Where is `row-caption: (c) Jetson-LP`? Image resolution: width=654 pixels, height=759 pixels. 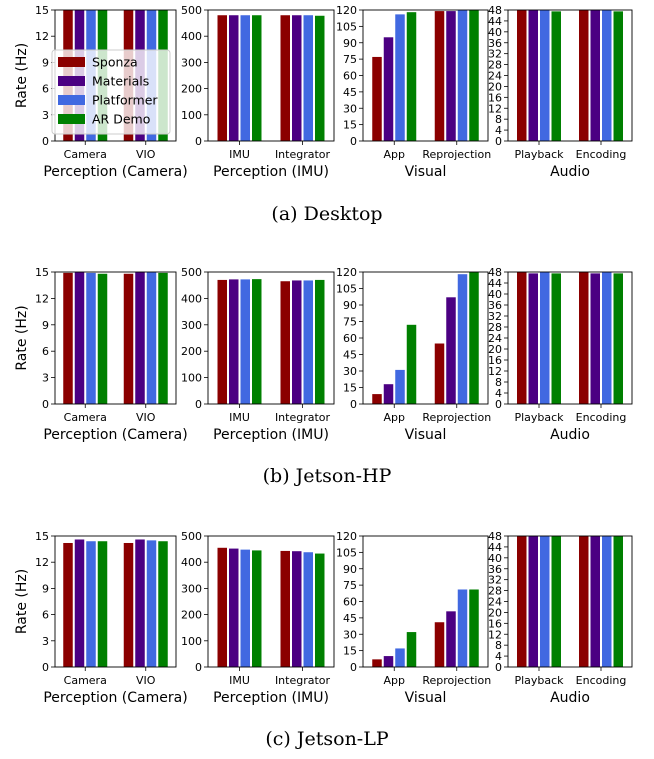
row-caption: (c) Jetson-LP is located at coordinates (326, 739).